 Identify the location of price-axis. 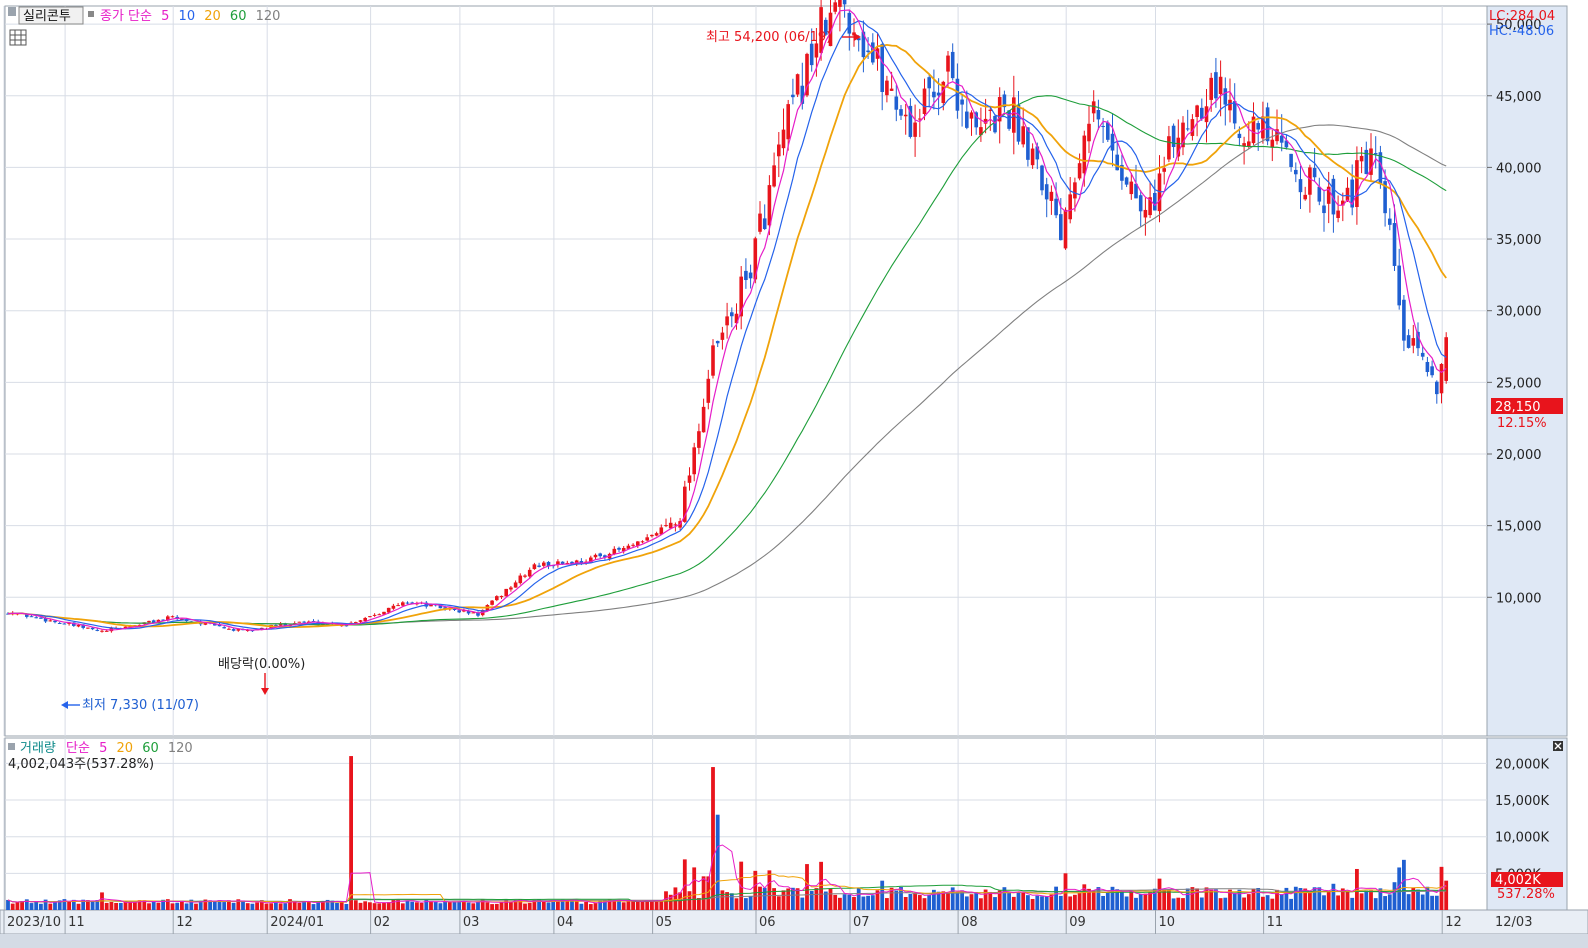
(1527, 371).